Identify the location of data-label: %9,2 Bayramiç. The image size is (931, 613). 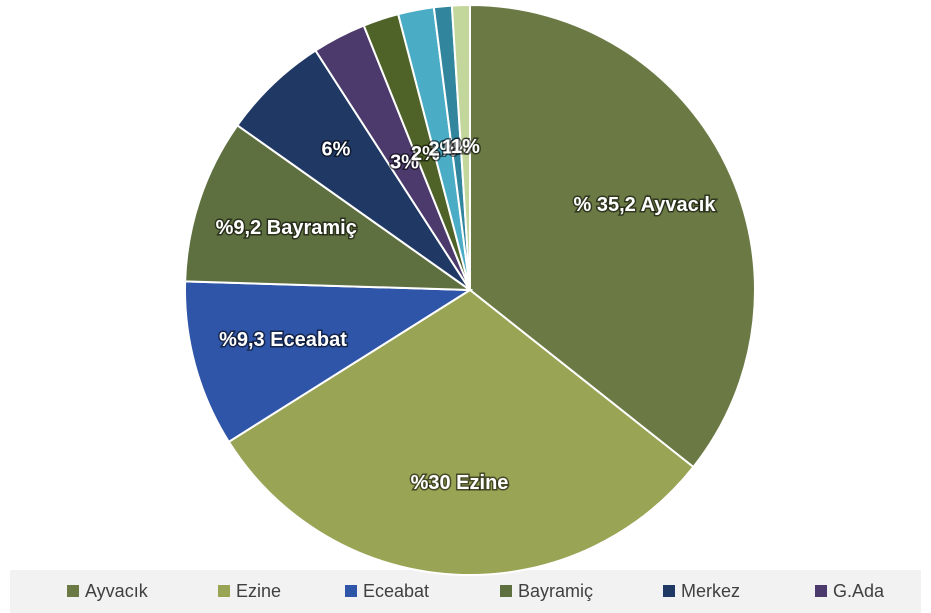
(286, 228).